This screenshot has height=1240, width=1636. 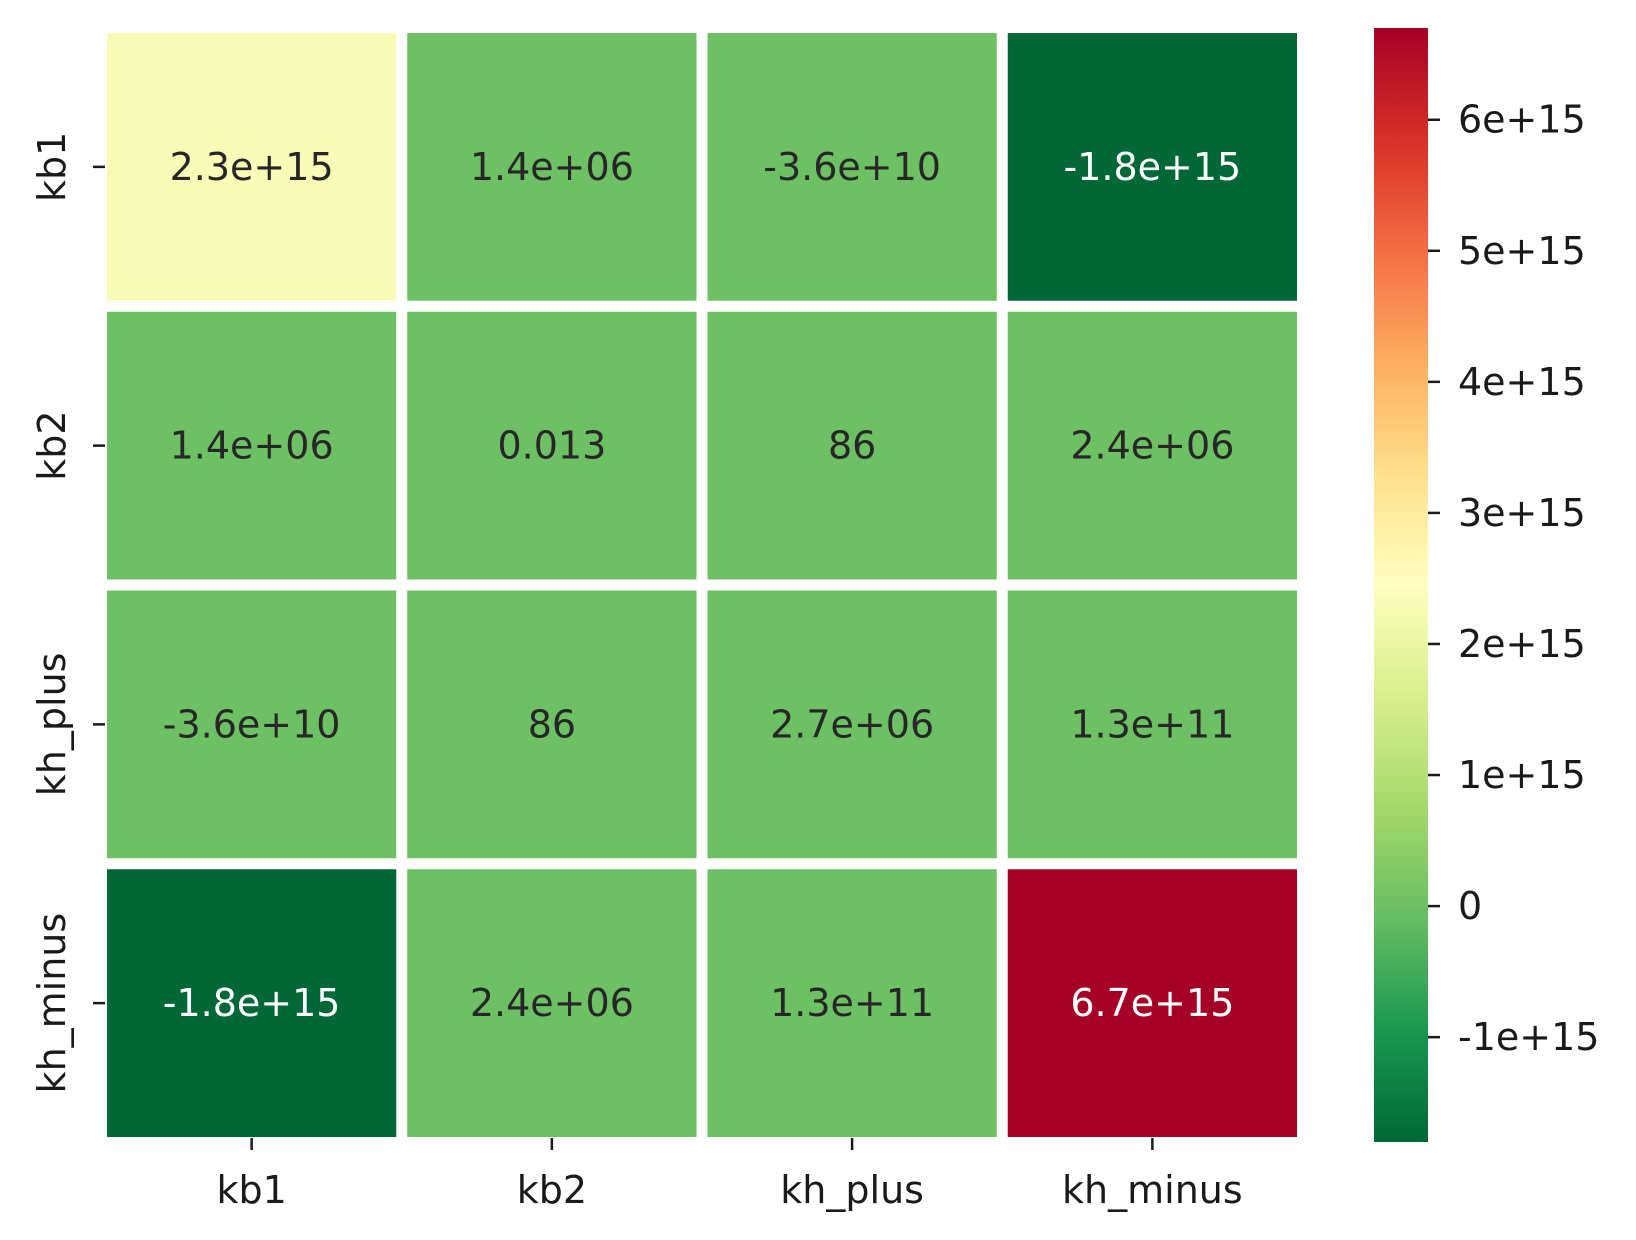 What do you see at coordinates (52, 167) in the screenshot?
I see `y-tick-label-kb1: kb1` at bounding box center [52, 167].